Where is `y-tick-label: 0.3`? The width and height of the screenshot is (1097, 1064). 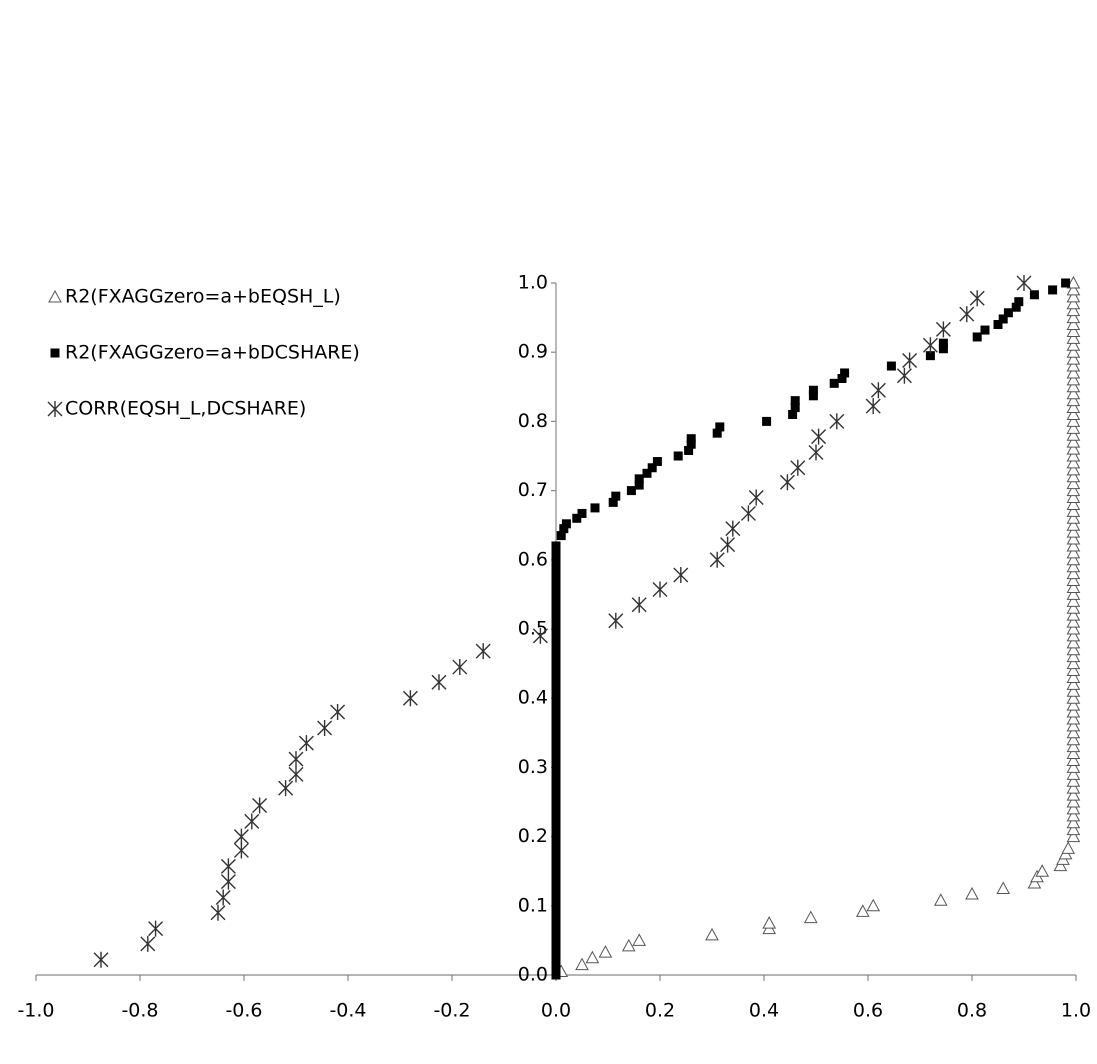 y-tick-label: 0.3 is located at coordinates (533, 767).